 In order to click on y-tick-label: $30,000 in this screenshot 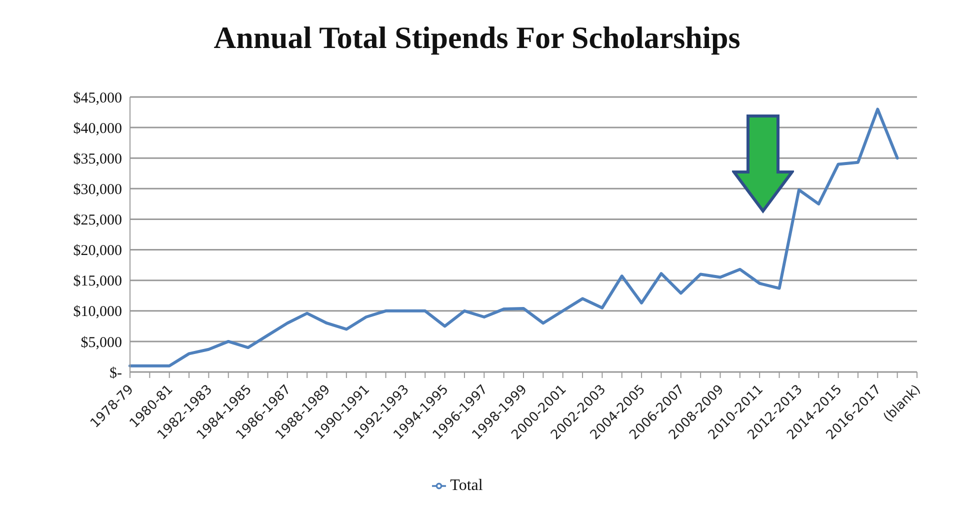, I will do `click(97, 190)`.